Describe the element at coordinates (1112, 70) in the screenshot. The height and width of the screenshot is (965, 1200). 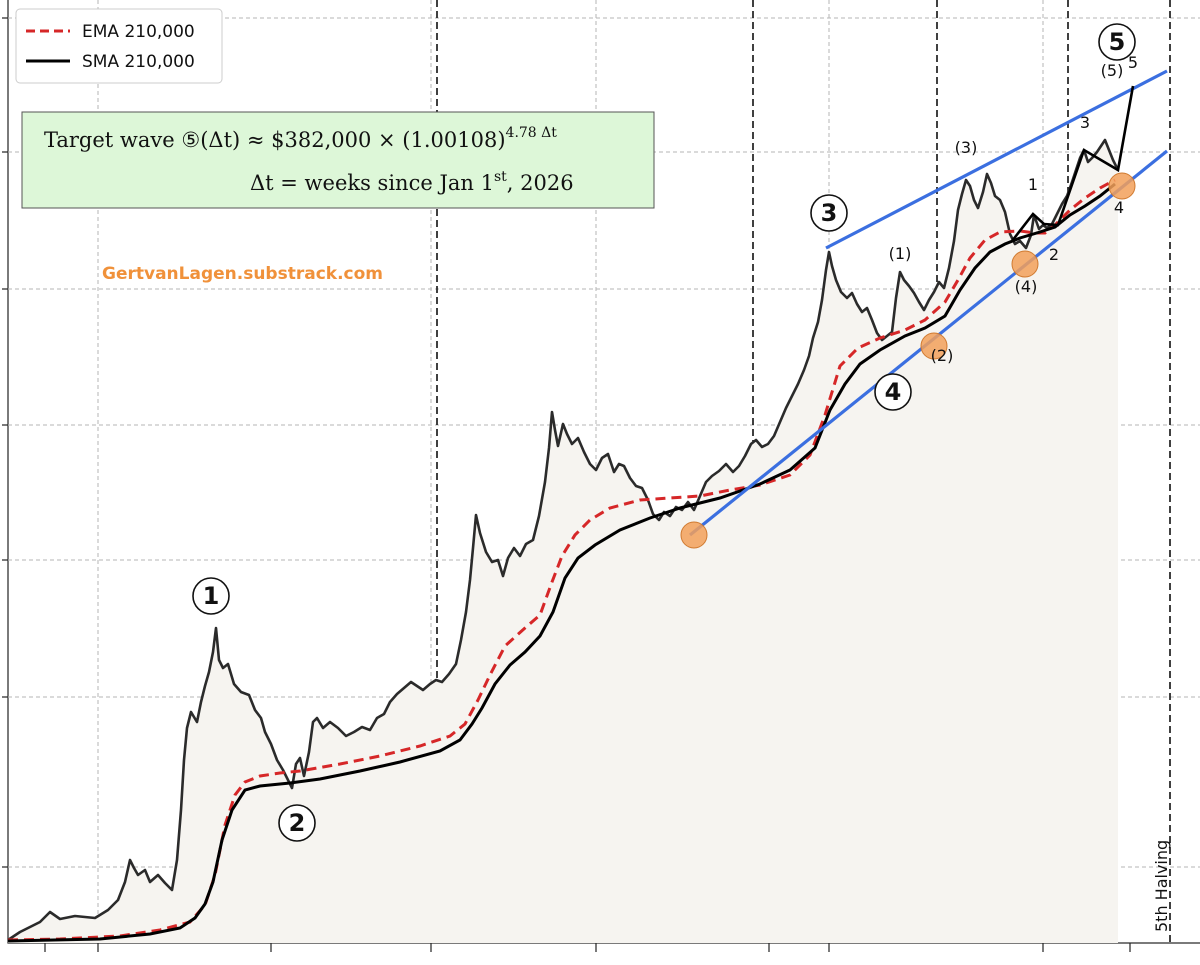
I see `minor-wave-label-9: (5)` at that location.